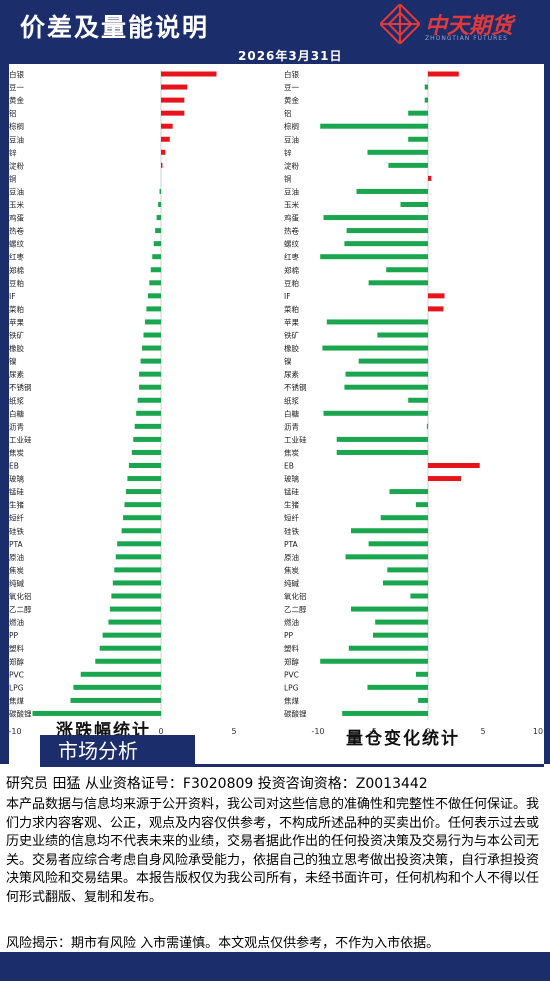  What do you see at coordinates (16, 687) in the screenshot?
I see `category-label: LPG` at bounding box center [16, 687].